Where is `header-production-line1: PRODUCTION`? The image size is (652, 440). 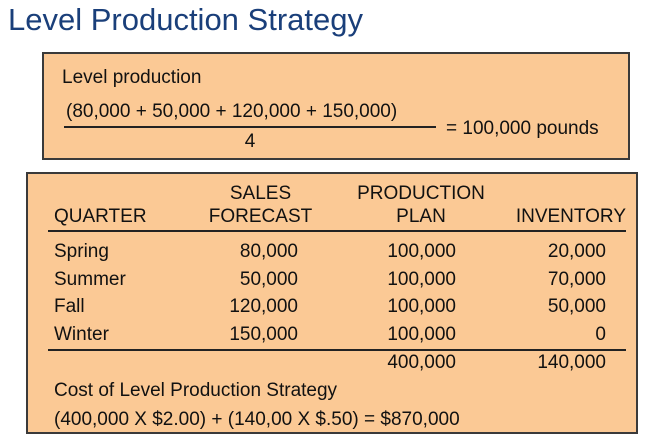 header-production-line1: PRODUCTION is located at coordinates (421, 193).